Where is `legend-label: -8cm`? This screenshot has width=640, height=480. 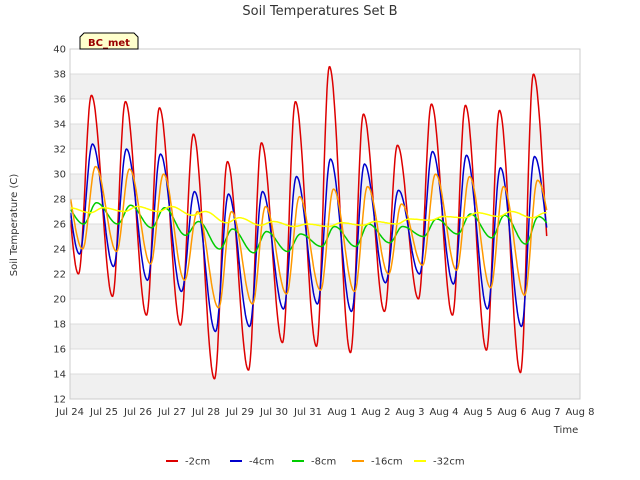 legend-label: -8cm is located at coordinates (323, 462).